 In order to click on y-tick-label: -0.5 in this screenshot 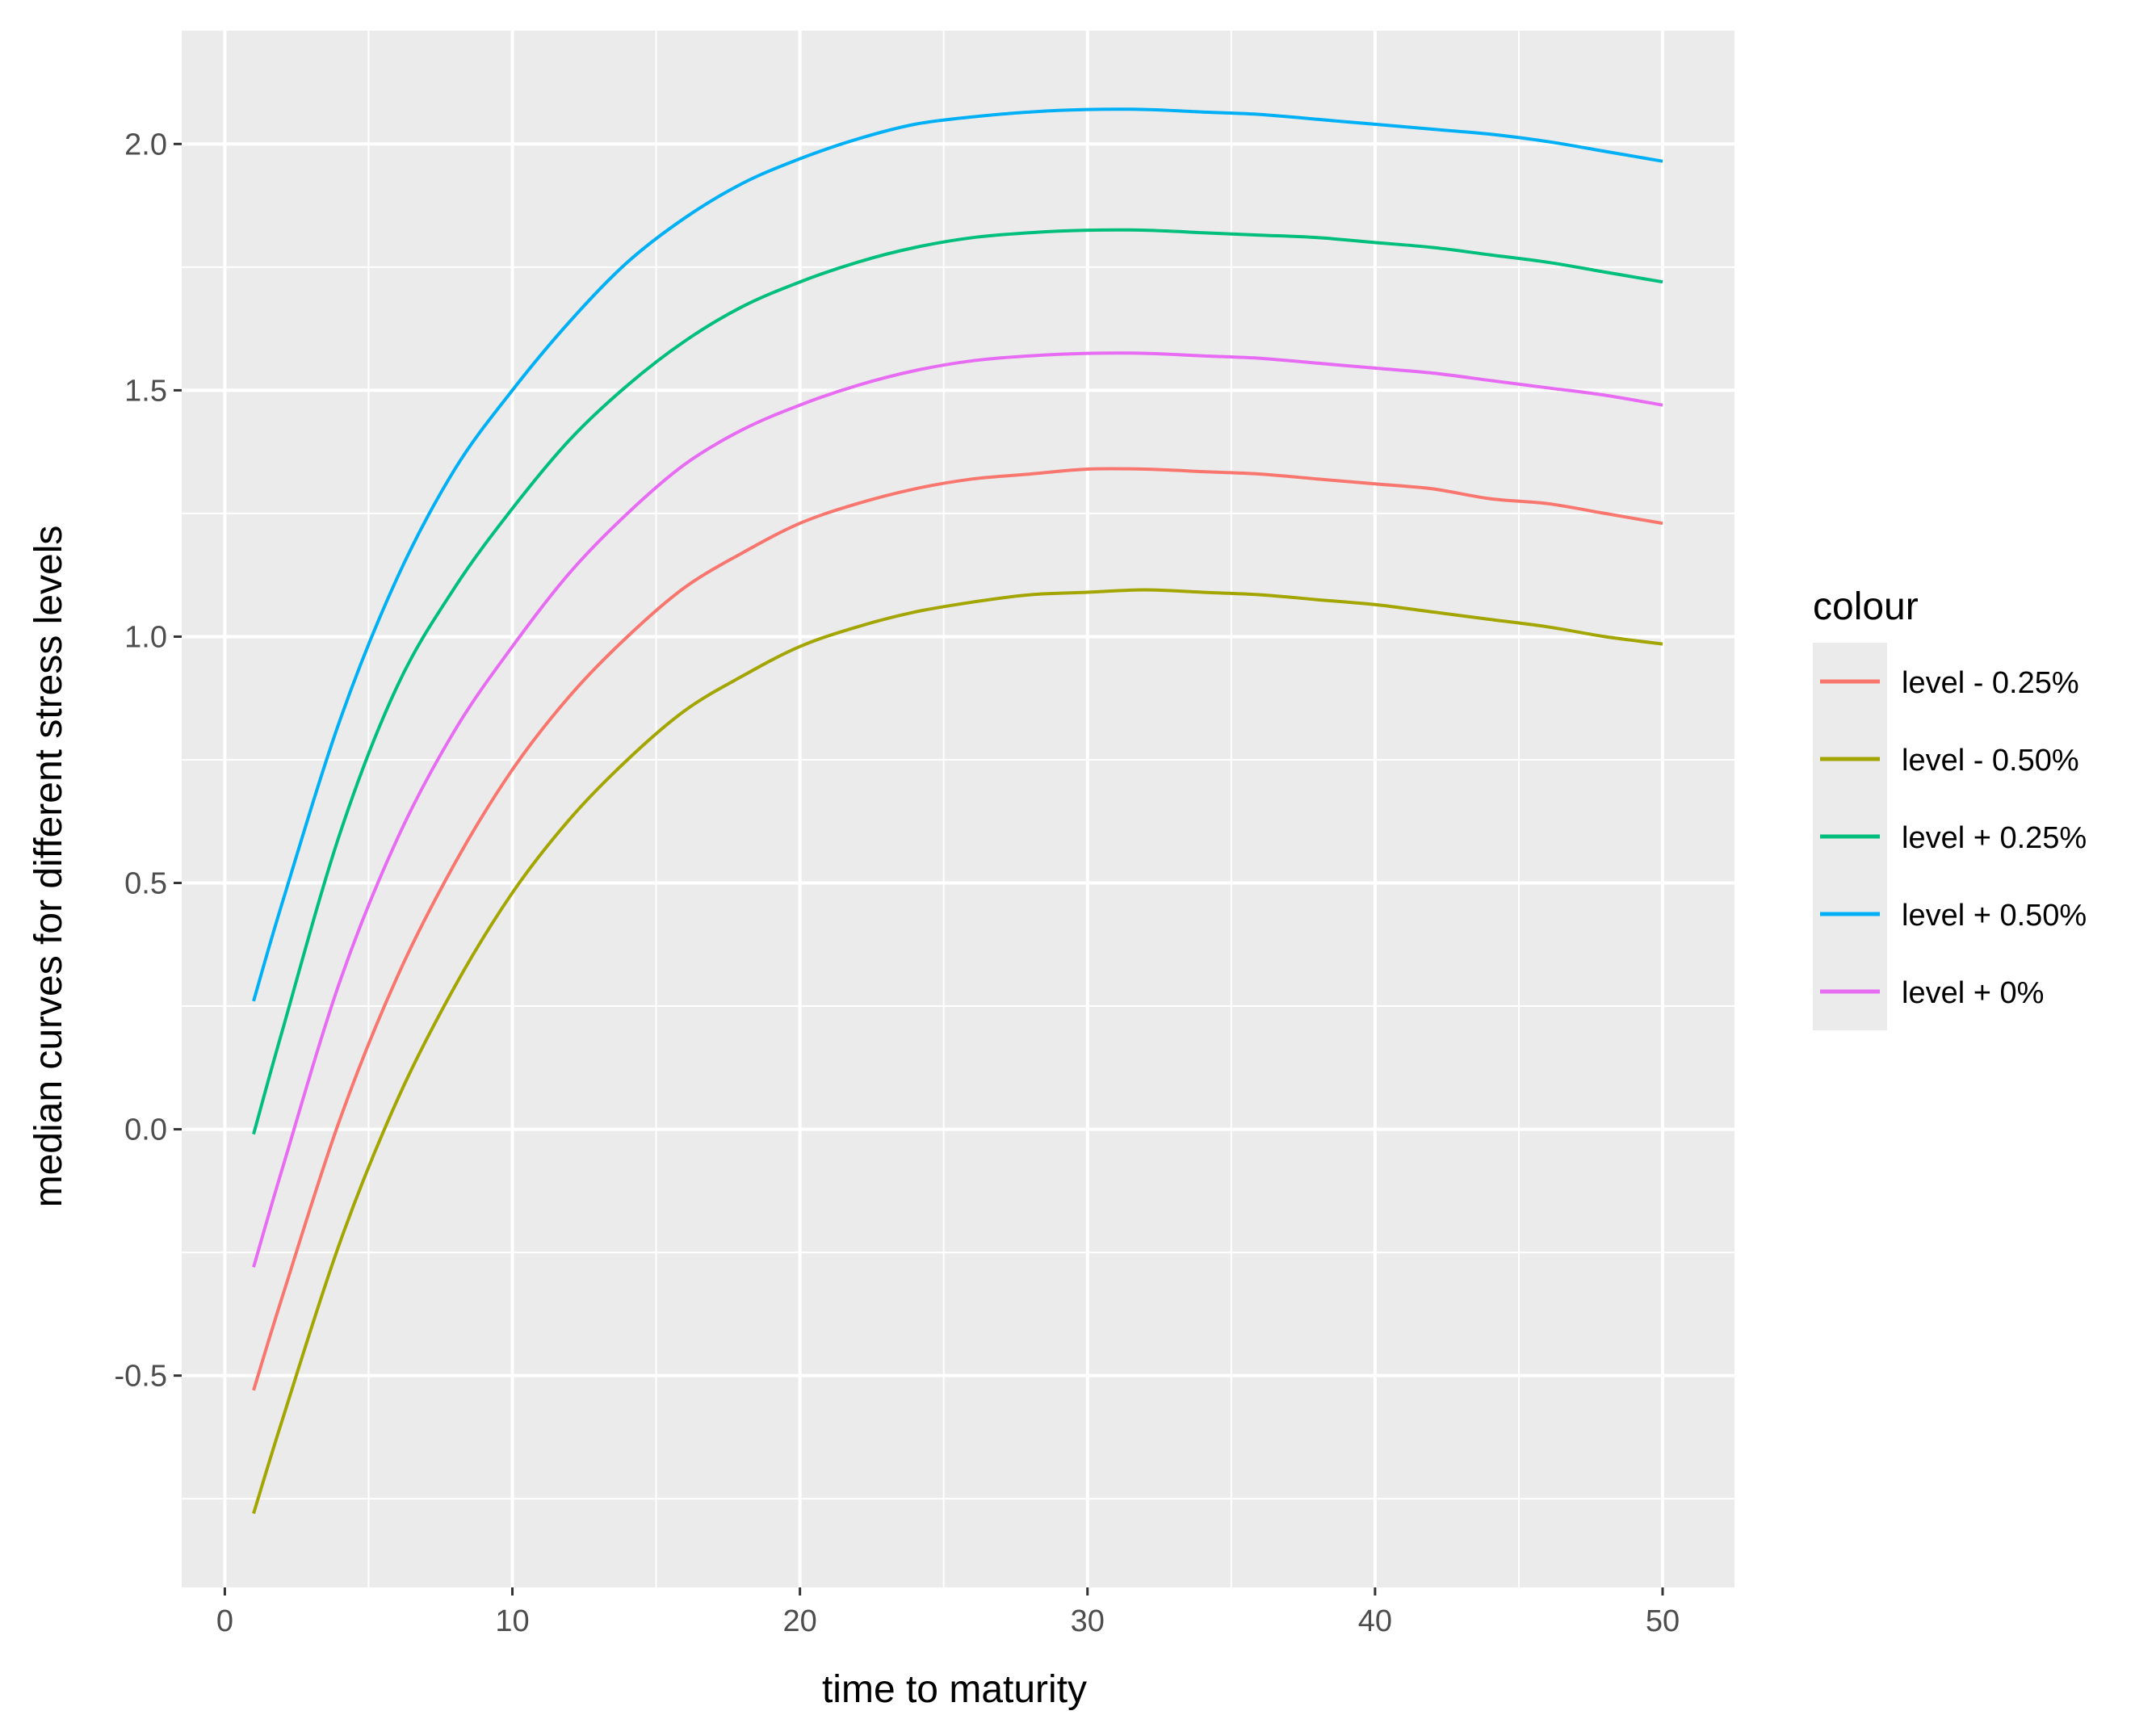, I will do `click(141, 1377)`.